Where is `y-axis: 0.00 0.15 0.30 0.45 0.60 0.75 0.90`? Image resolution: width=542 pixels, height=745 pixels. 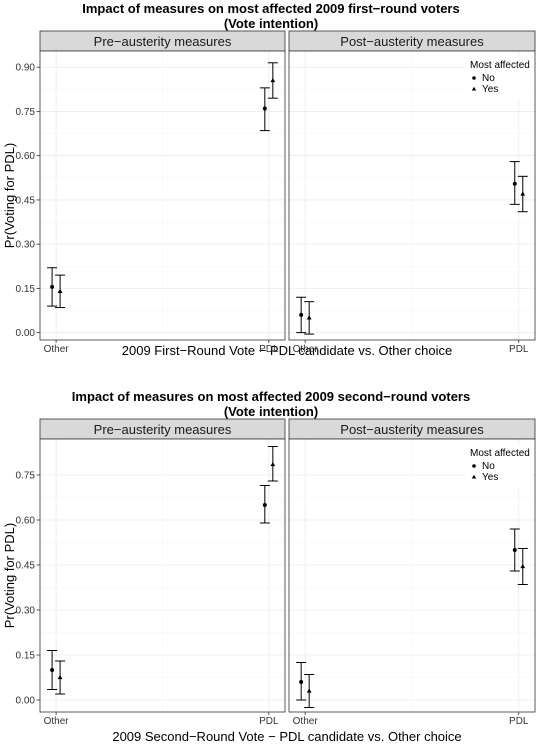 y-axis: 0.00 0.15 0.30 0.45 0.60 0.75 0.90 is located at coordinates (28, 201).